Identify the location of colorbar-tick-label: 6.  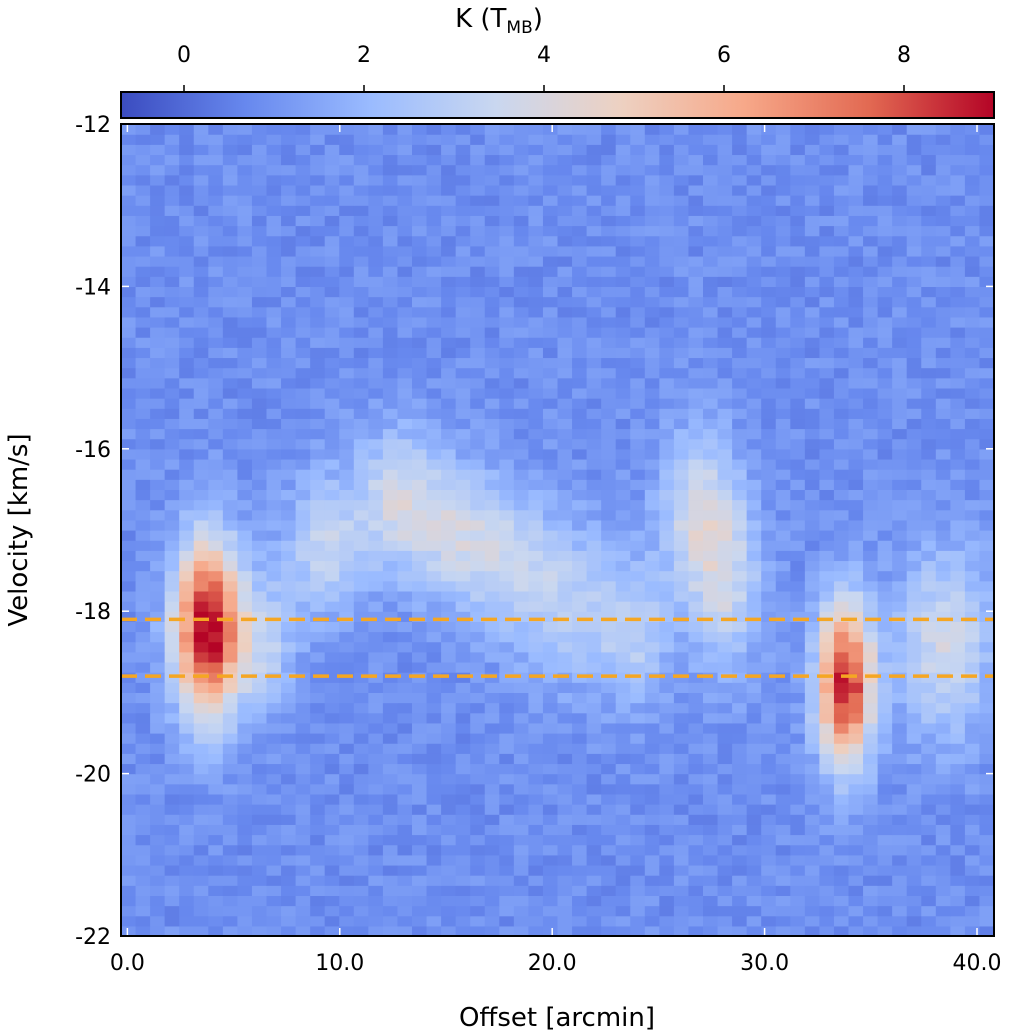
(724, 55).